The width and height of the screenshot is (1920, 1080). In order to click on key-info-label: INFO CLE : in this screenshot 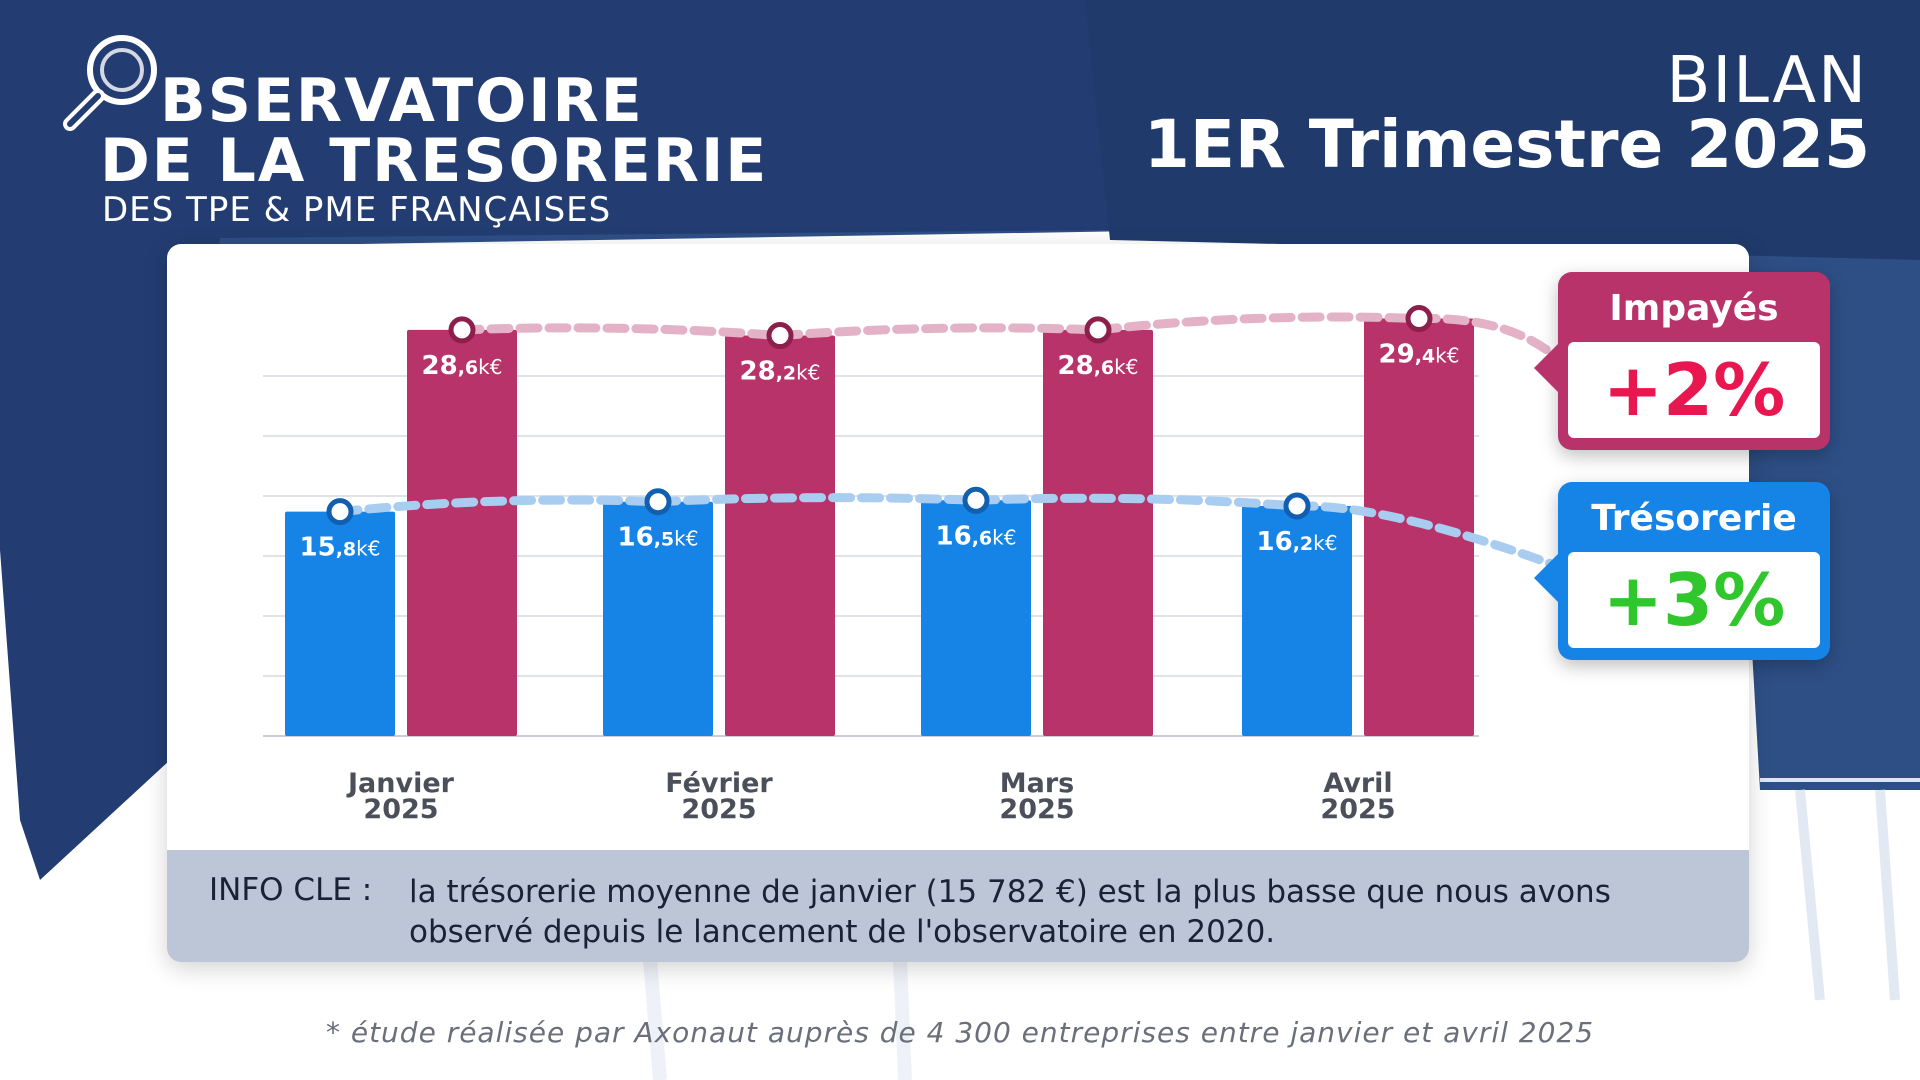, I will do `click(291, 890)`.